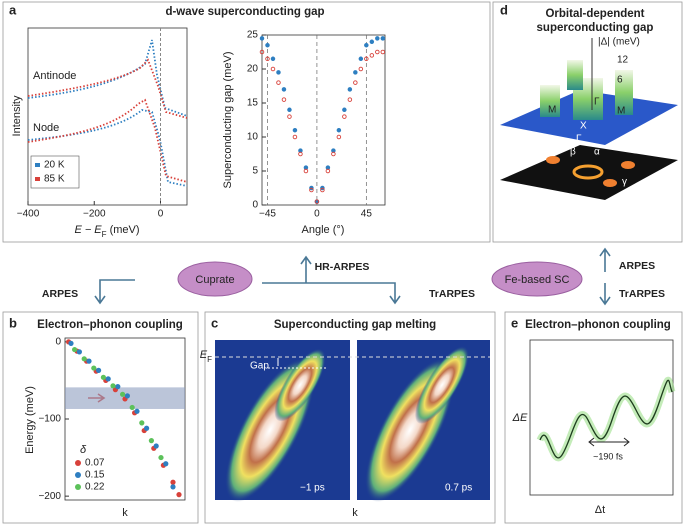 This screenshot has width=685, height=525. What do you see at coordinates (95, 475) in the screenshot?
I see `legend-label: 0.15` at bounding box center [95, 475].